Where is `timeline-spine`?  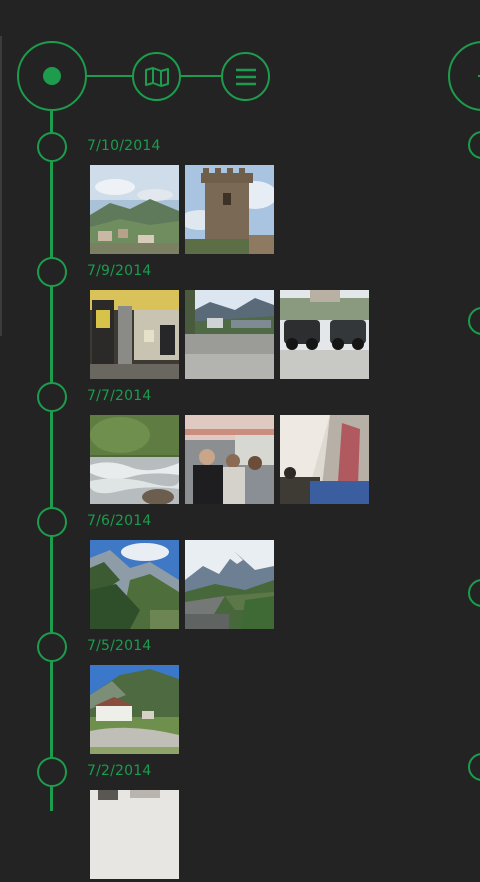 timeline-spine is located at coordinates (51, 461).